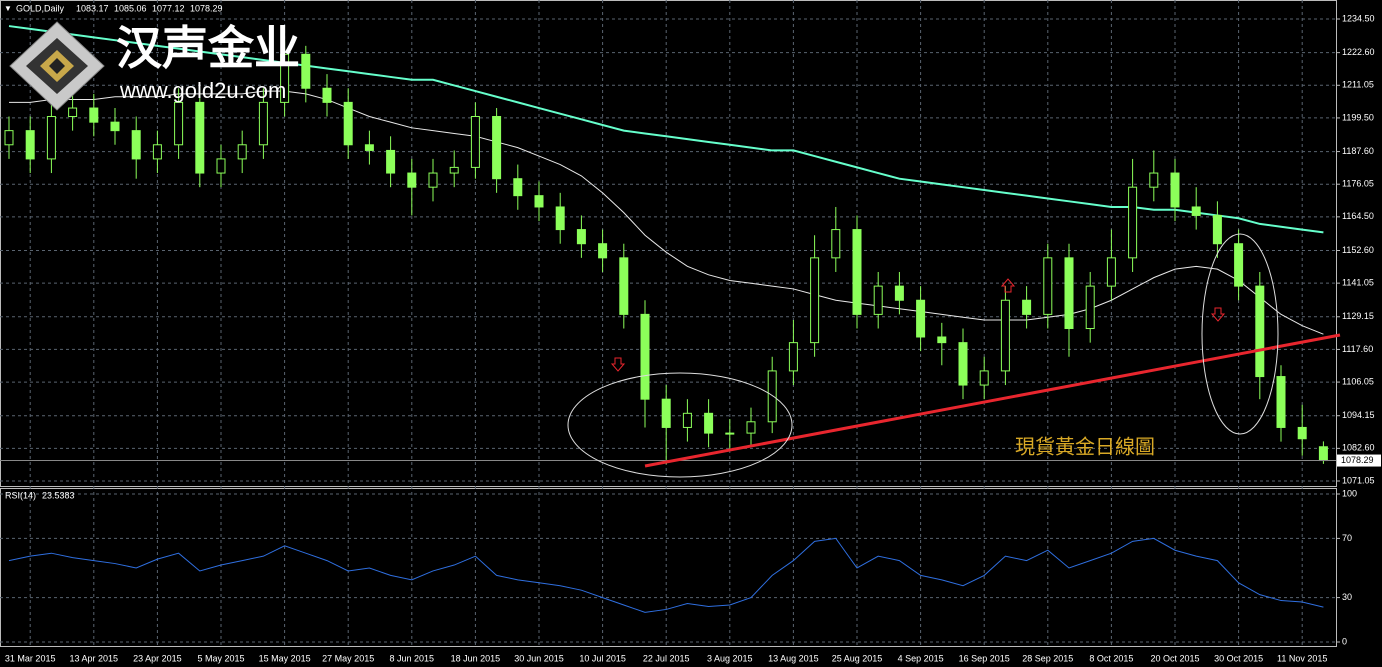 The image size is (1382, 667). What do you see at coordinates (1358, 52) in the screenshot?
I see `y-tick-label: 1222.60` at bounding box center [1358, 52].